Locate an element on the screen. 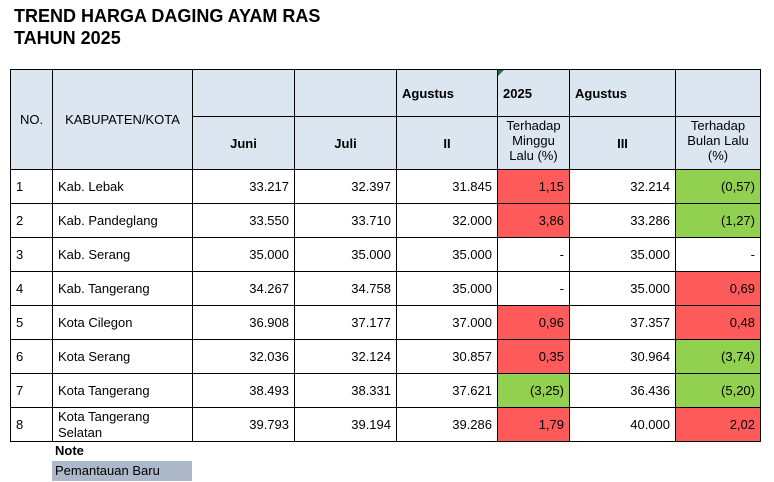 The height and width of the screenshot is (482, 774). price-cell: 40.000 is located at coordinates (622, 424).